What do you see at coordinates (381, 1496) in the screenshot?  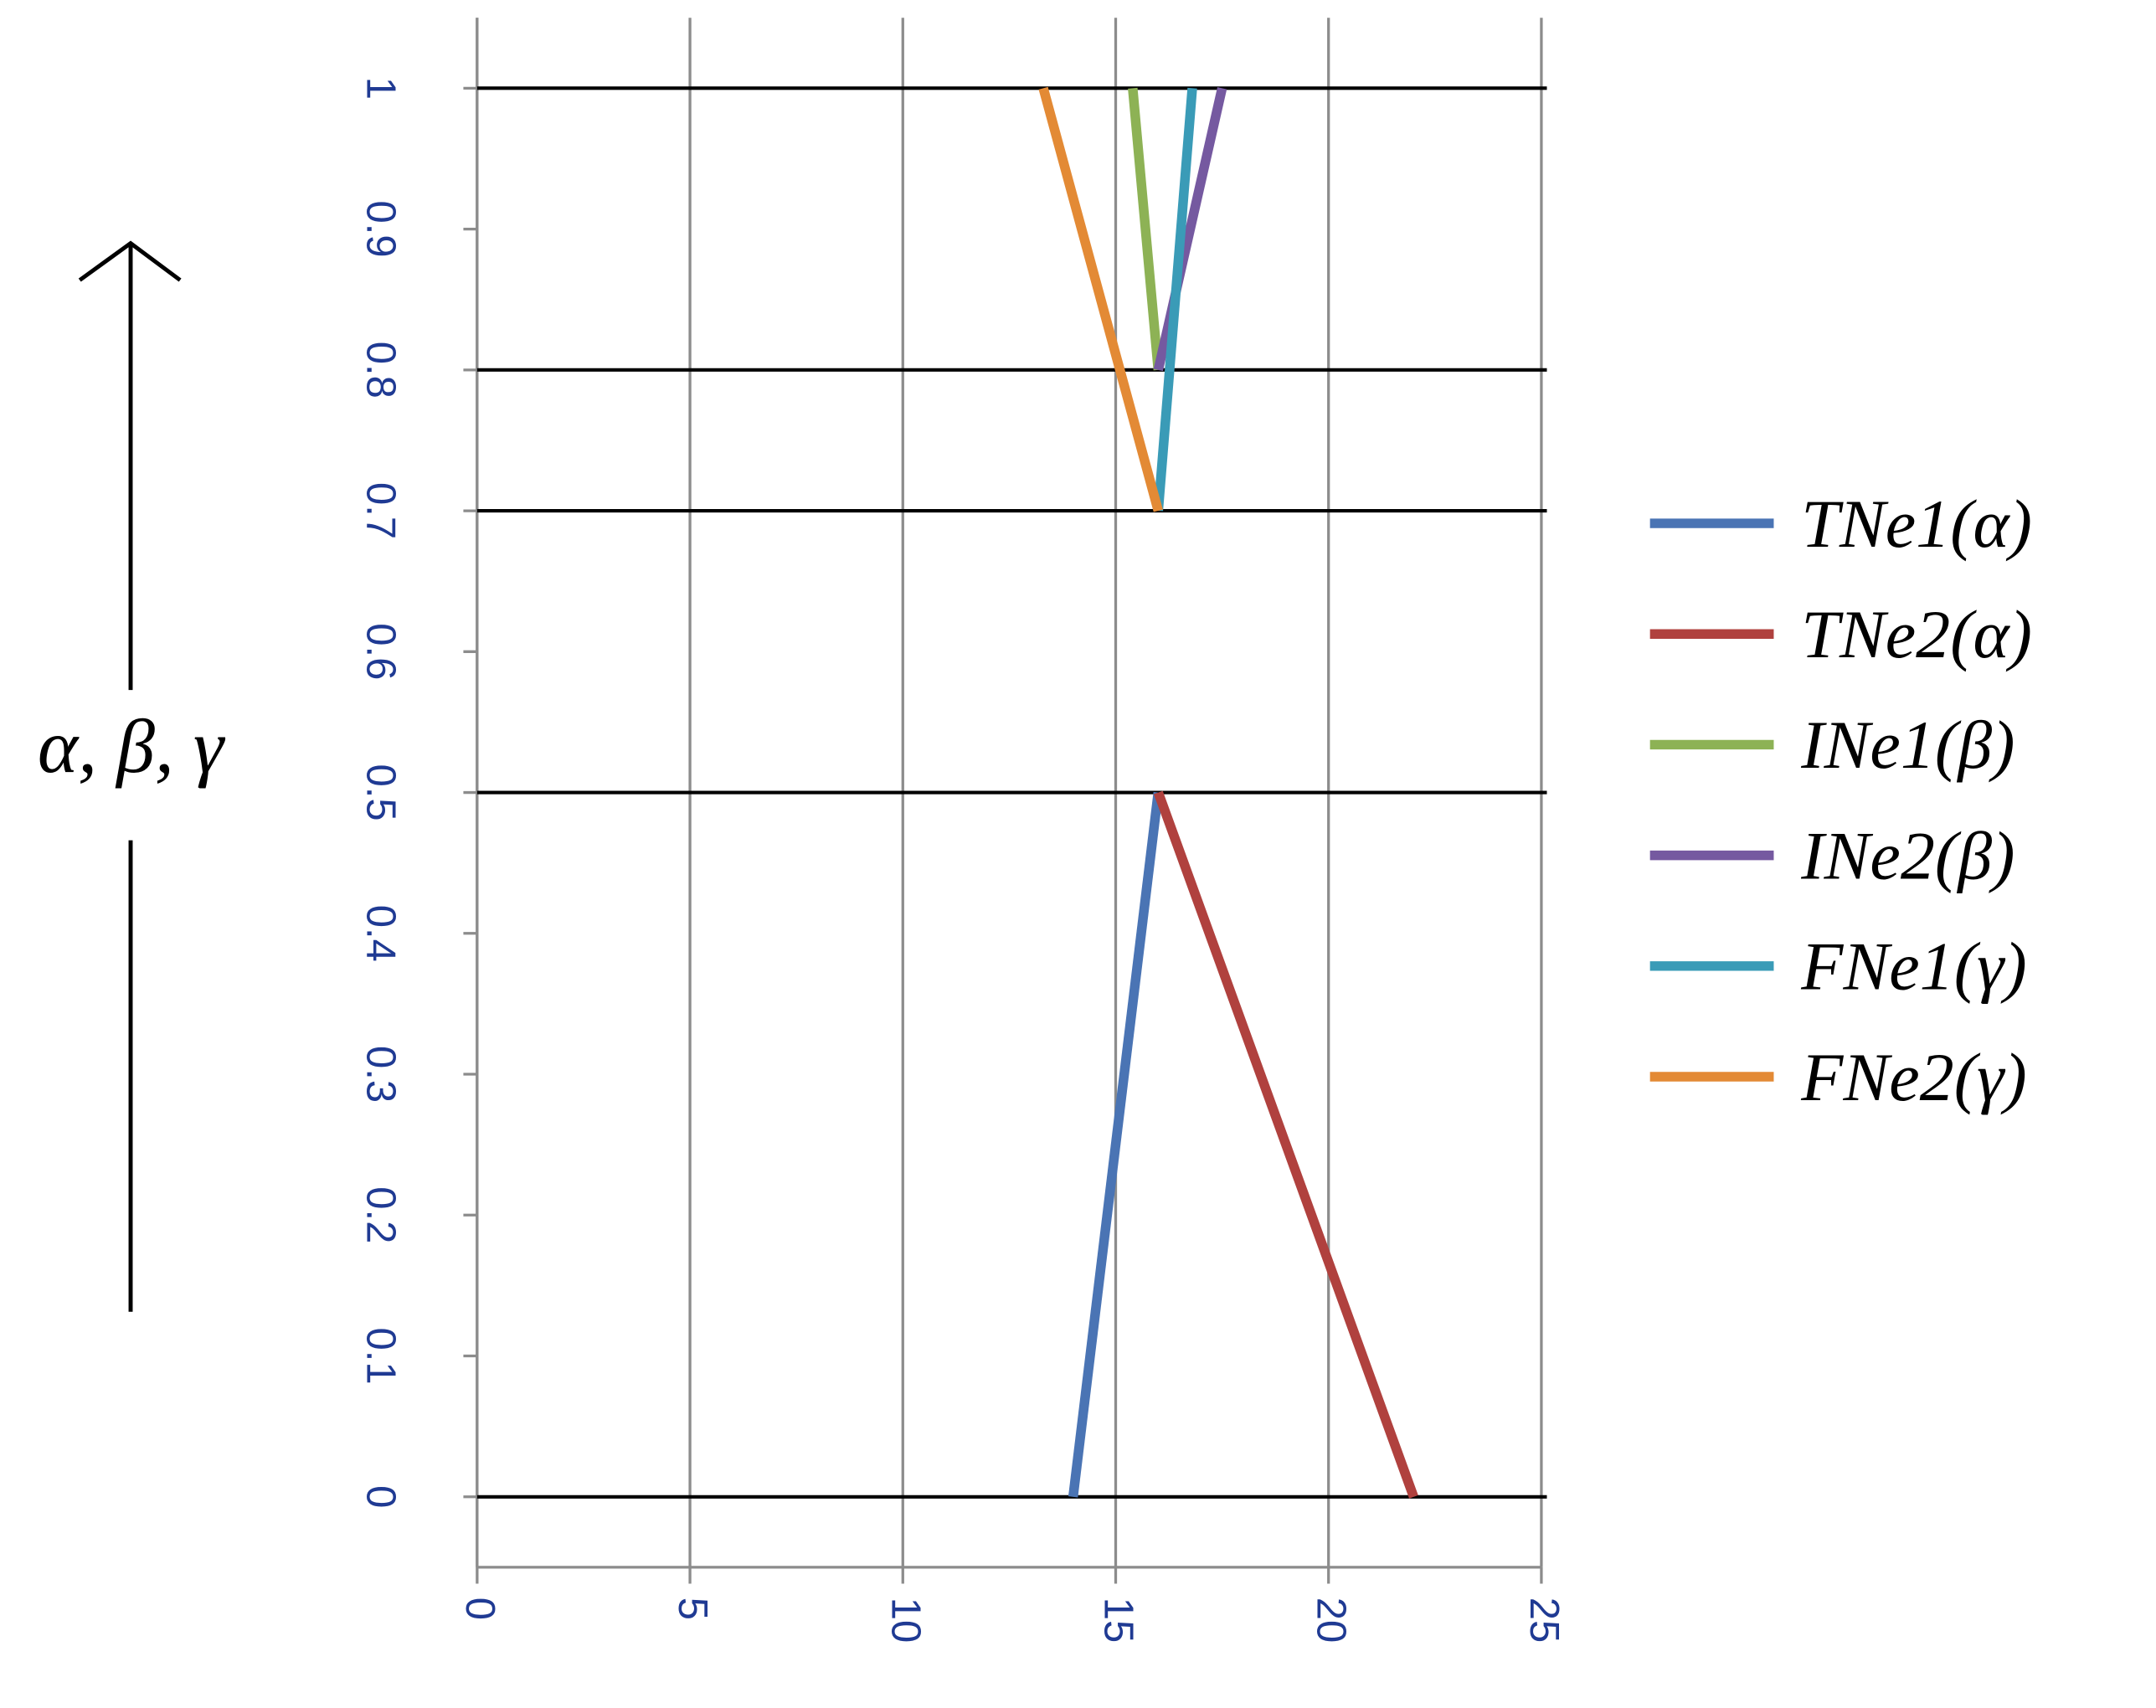 I see `y-tick-label: 0` at bounding box center [381, 1496].